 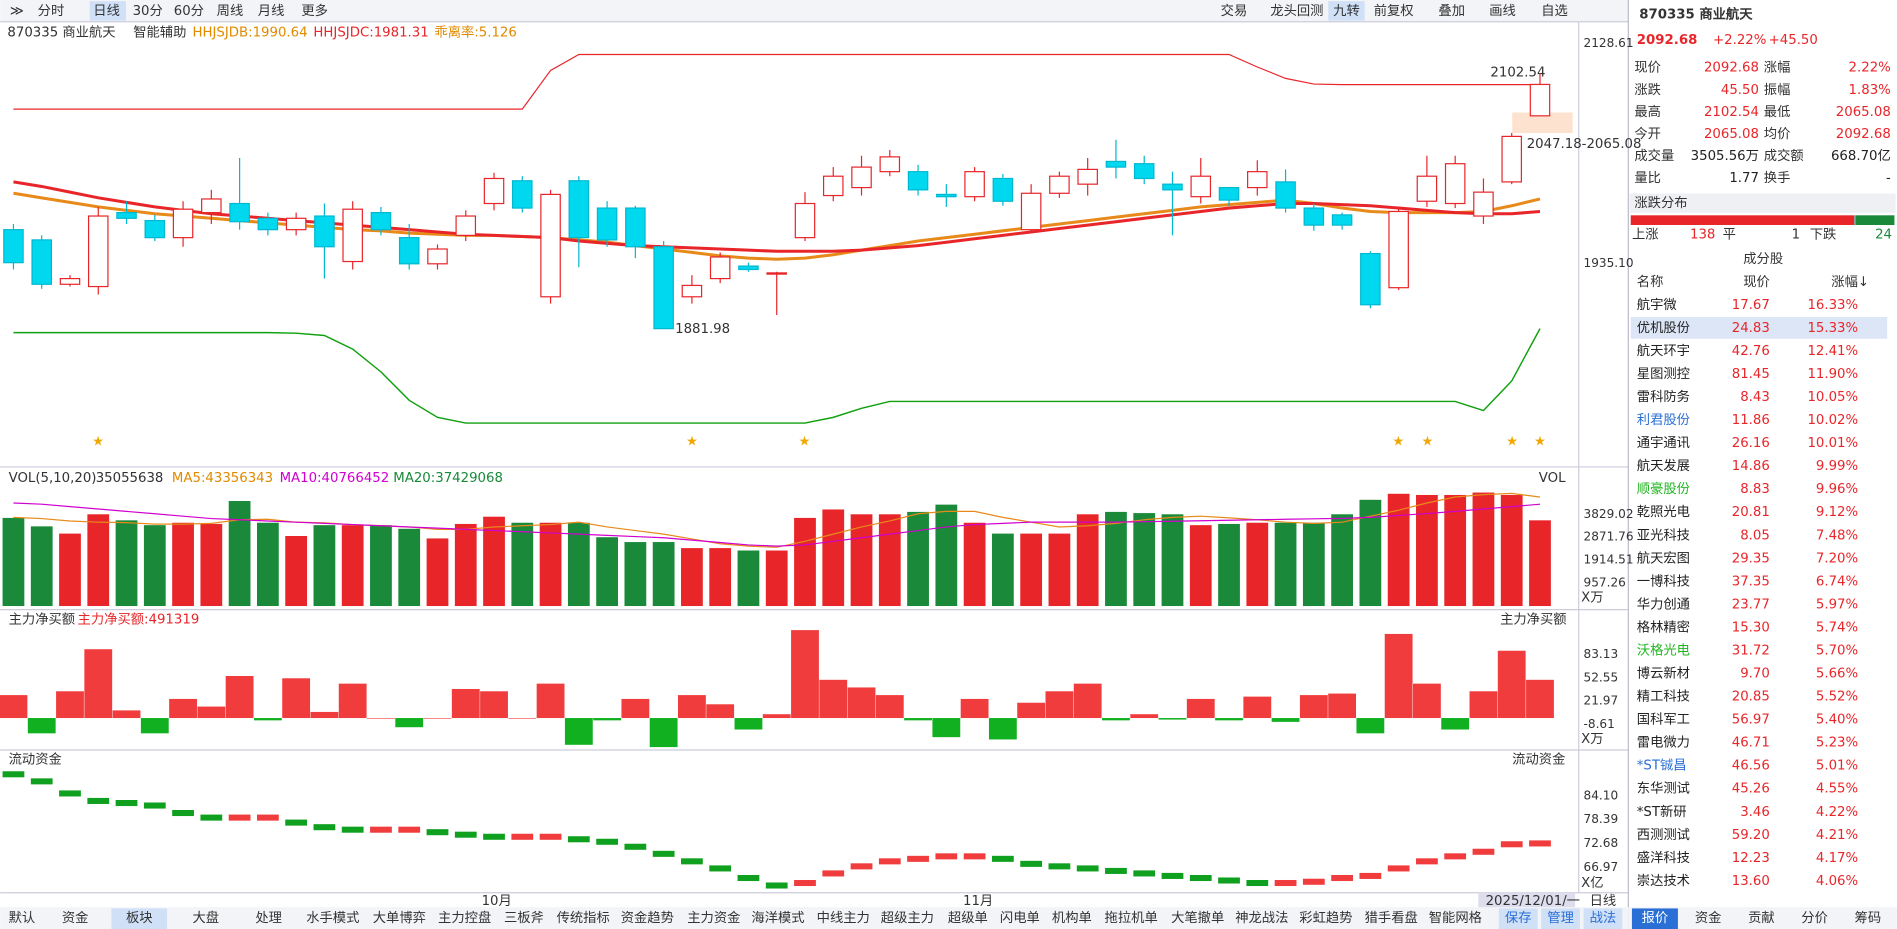 What do you see at coordinates (1072, 918) in the screenshot?
I see `bottom-tab: 机构单` at bounding box center [1072, 918].